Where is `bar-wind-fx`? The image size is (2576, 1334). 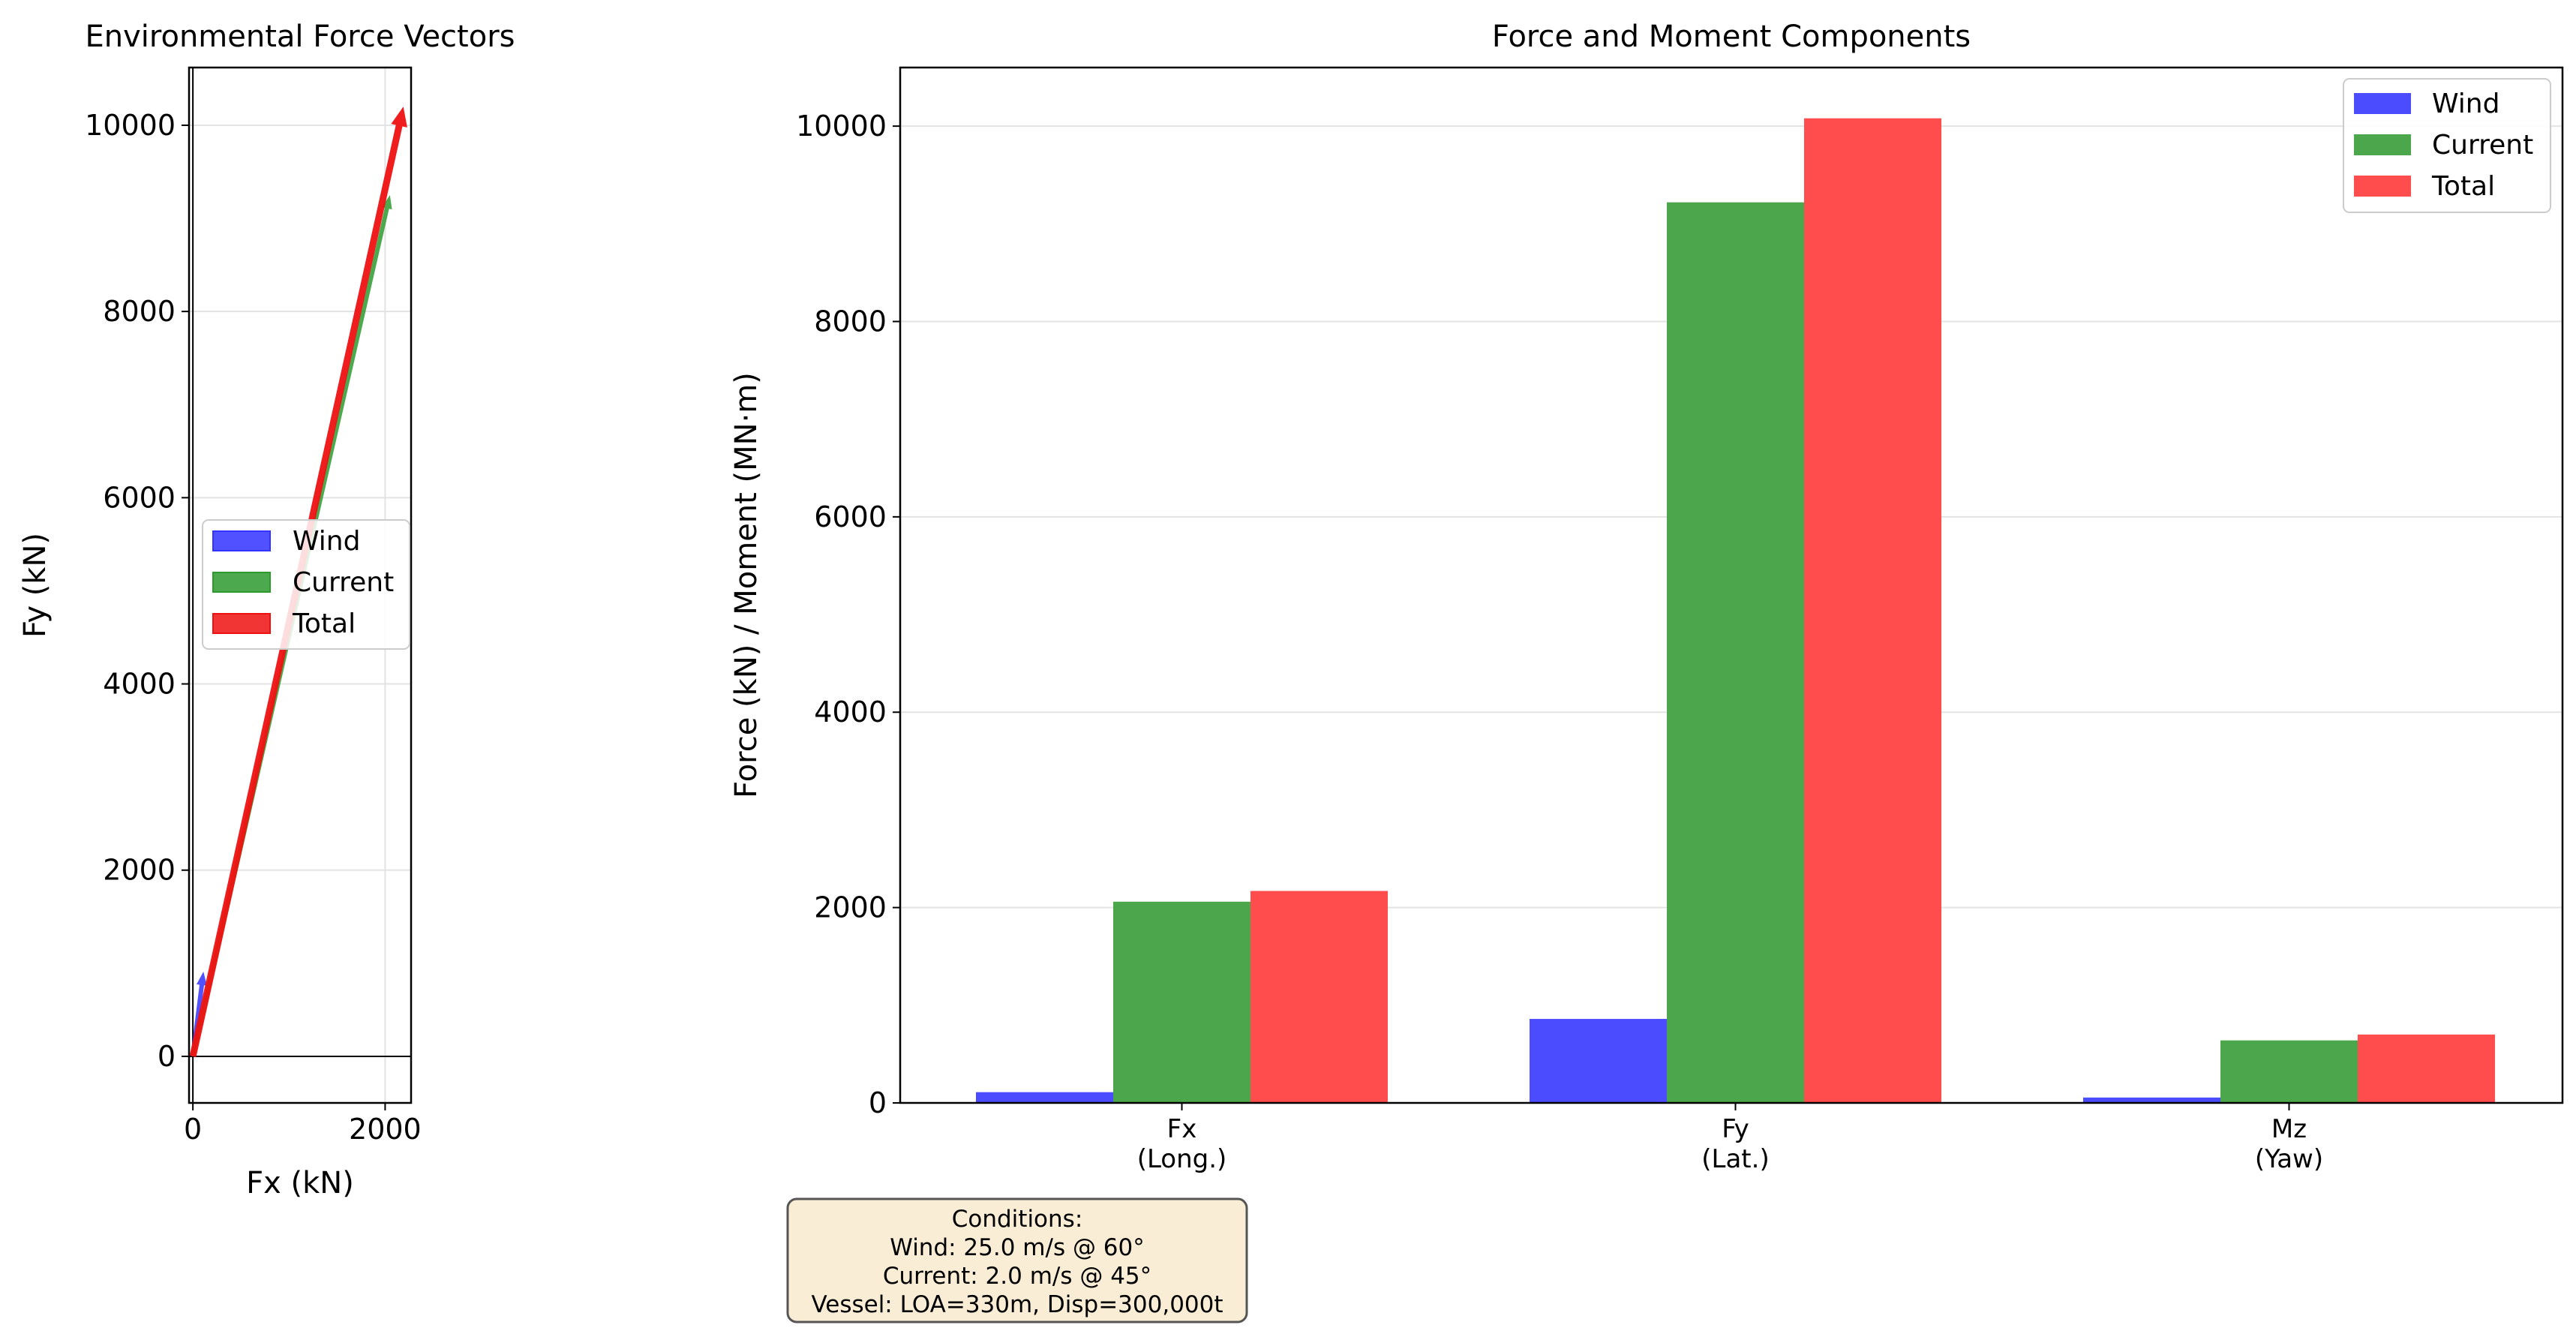
bar-wind-fx is located at coordinates (1044, 1097).